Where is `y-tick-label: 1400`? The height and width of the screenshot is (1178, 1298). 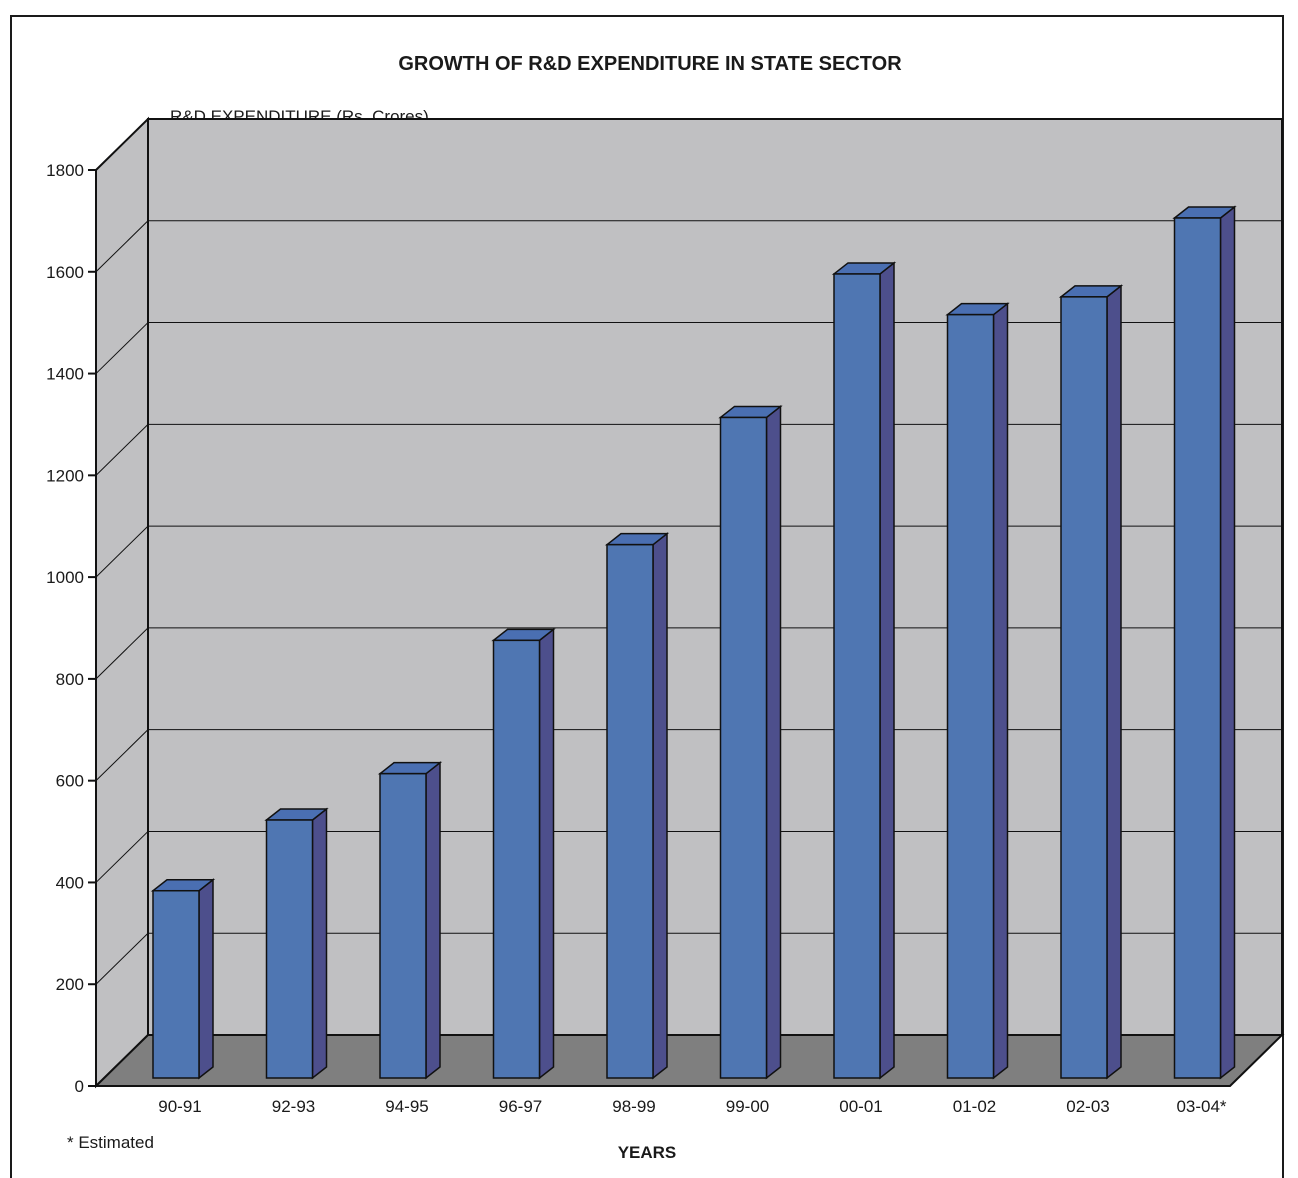 y-tick-label: 1400 is located at coordinates (65, 374).